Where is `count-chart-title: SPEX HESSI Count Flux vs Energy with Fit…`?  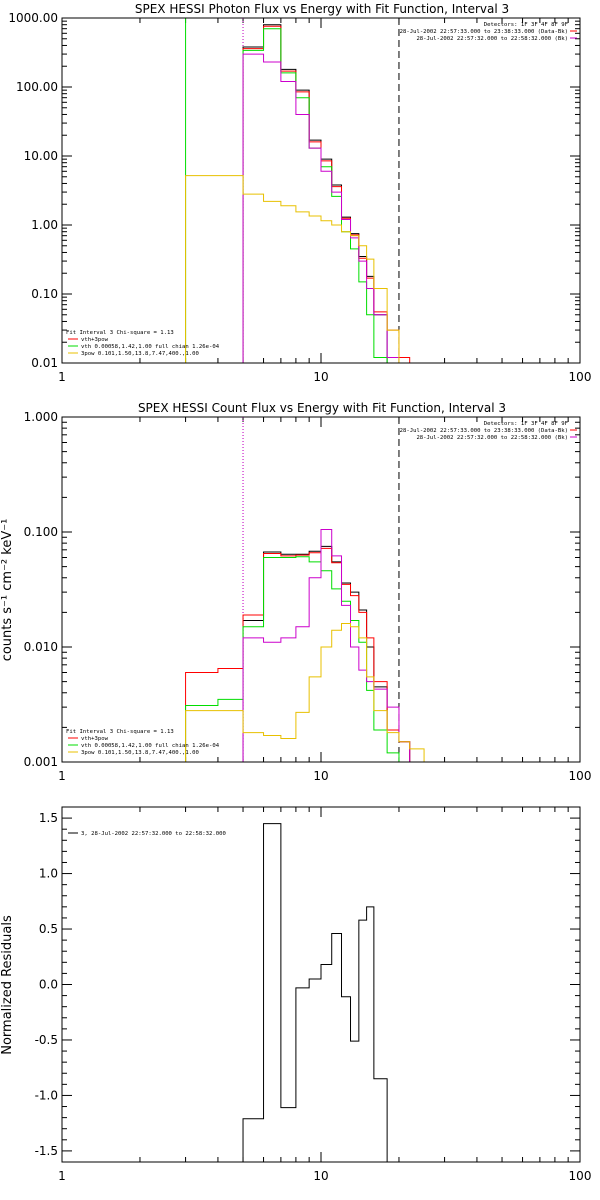 count-chart-title: SPEX HESSI Count Flux vs Energy with Fit… is located at coordinates (322, 408).